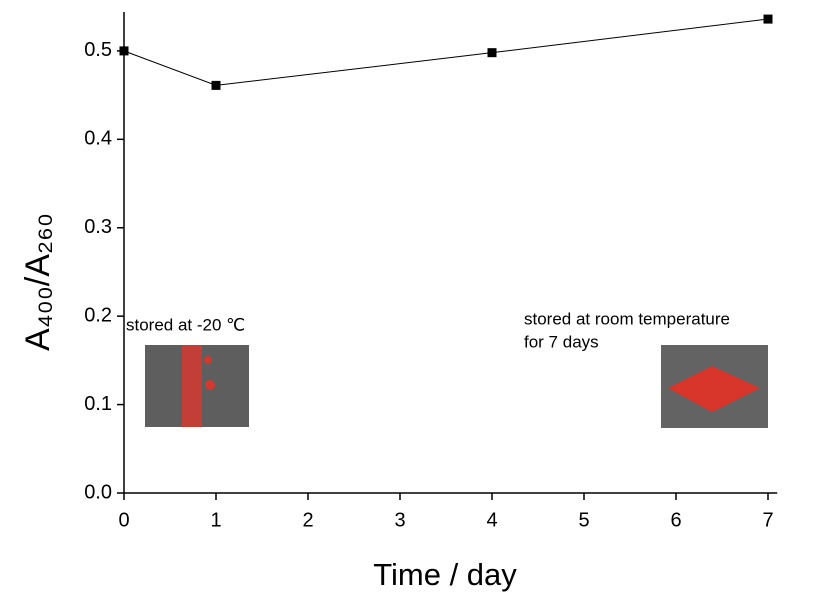 Image resolution: width=816 pixels, height=594 pixels. I want to click on y-tick-label: 0.4, so click(98, 139).